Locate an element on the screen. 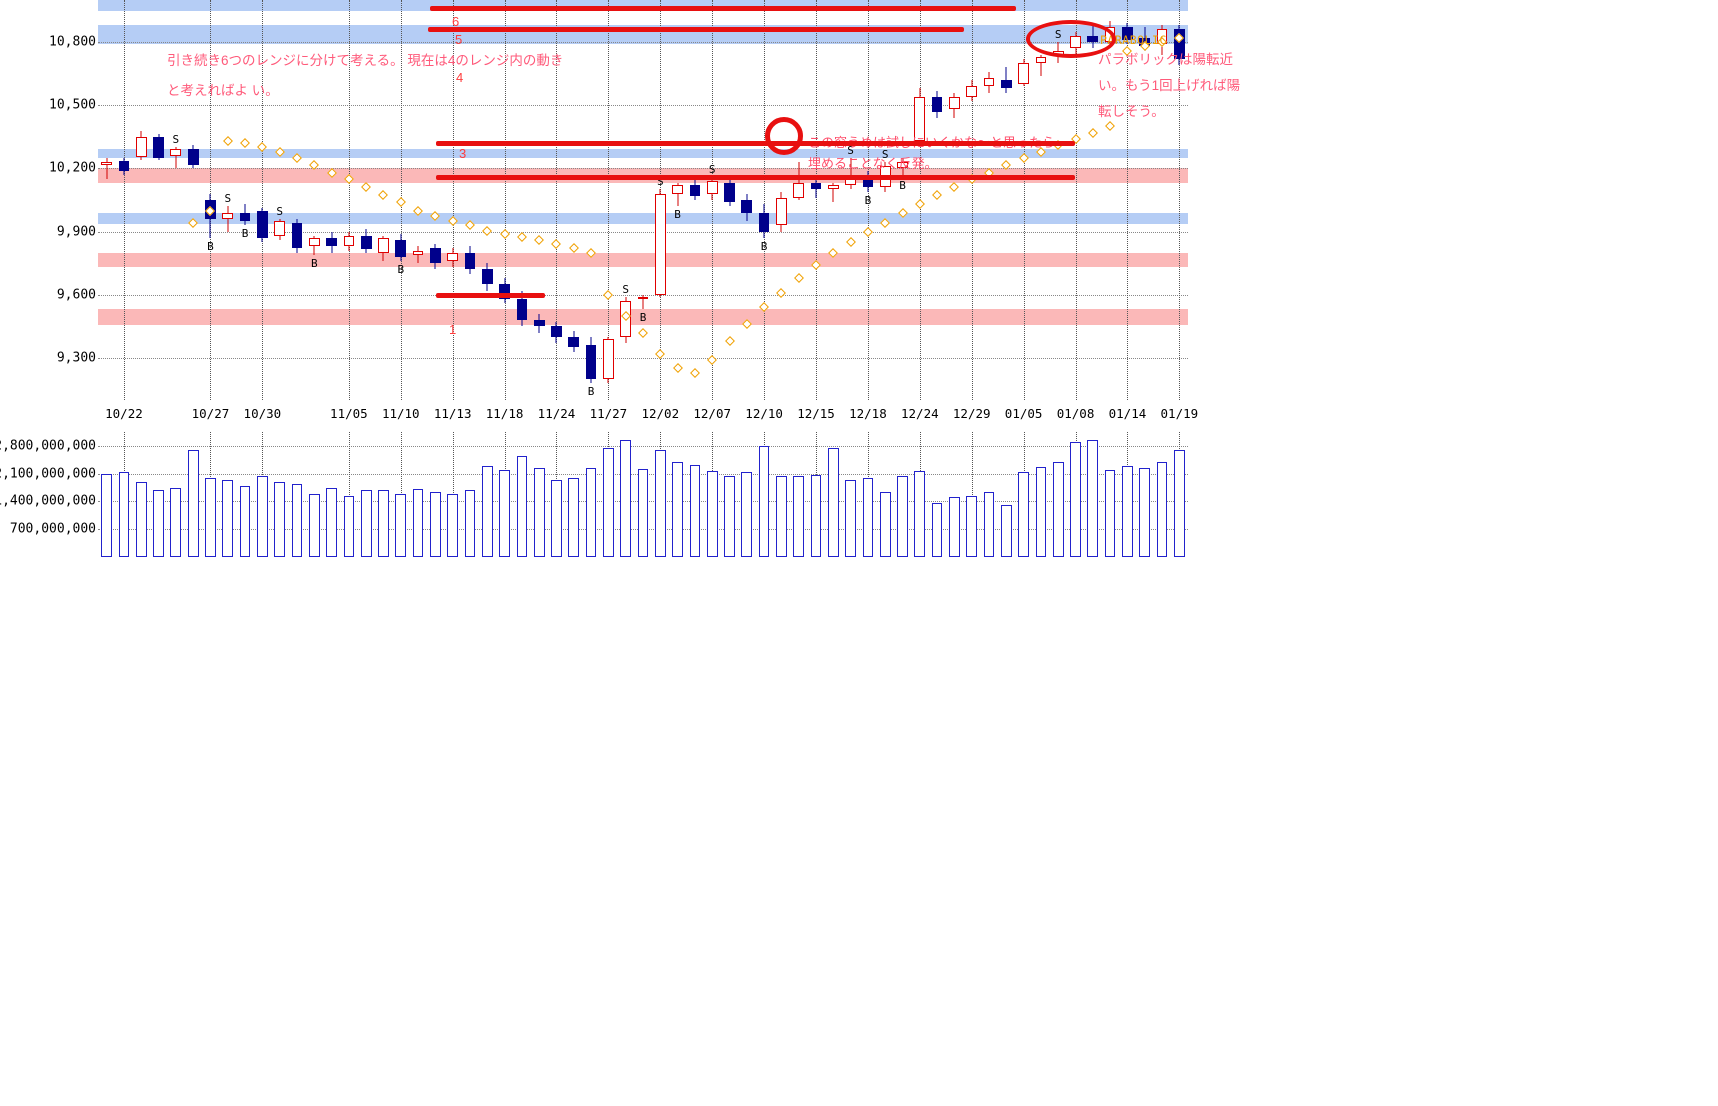  volume-axis-tick: 700,000,000 is located at coordinates (52, 529).